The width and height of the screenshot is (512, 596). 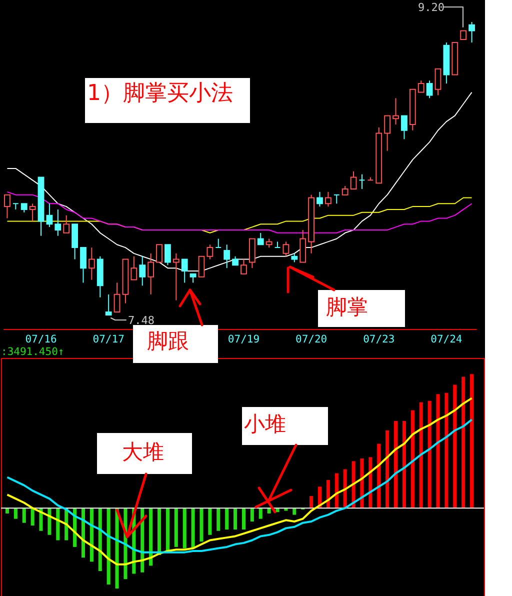 I want to click on annotation: 小堆, so click(x=265, y=424).